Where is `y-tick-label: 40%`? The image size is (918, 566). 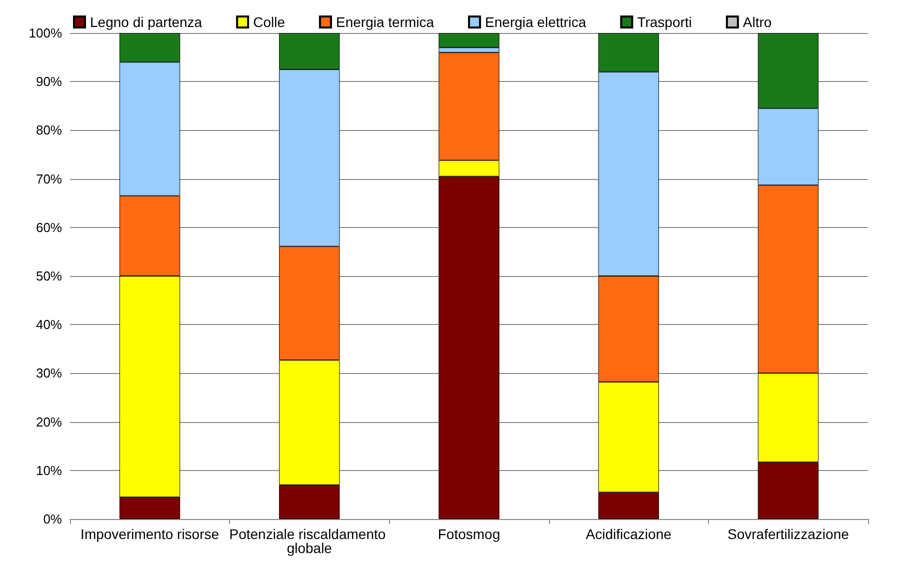 y-tick-label: 40% is located at coordinates (49, 324).